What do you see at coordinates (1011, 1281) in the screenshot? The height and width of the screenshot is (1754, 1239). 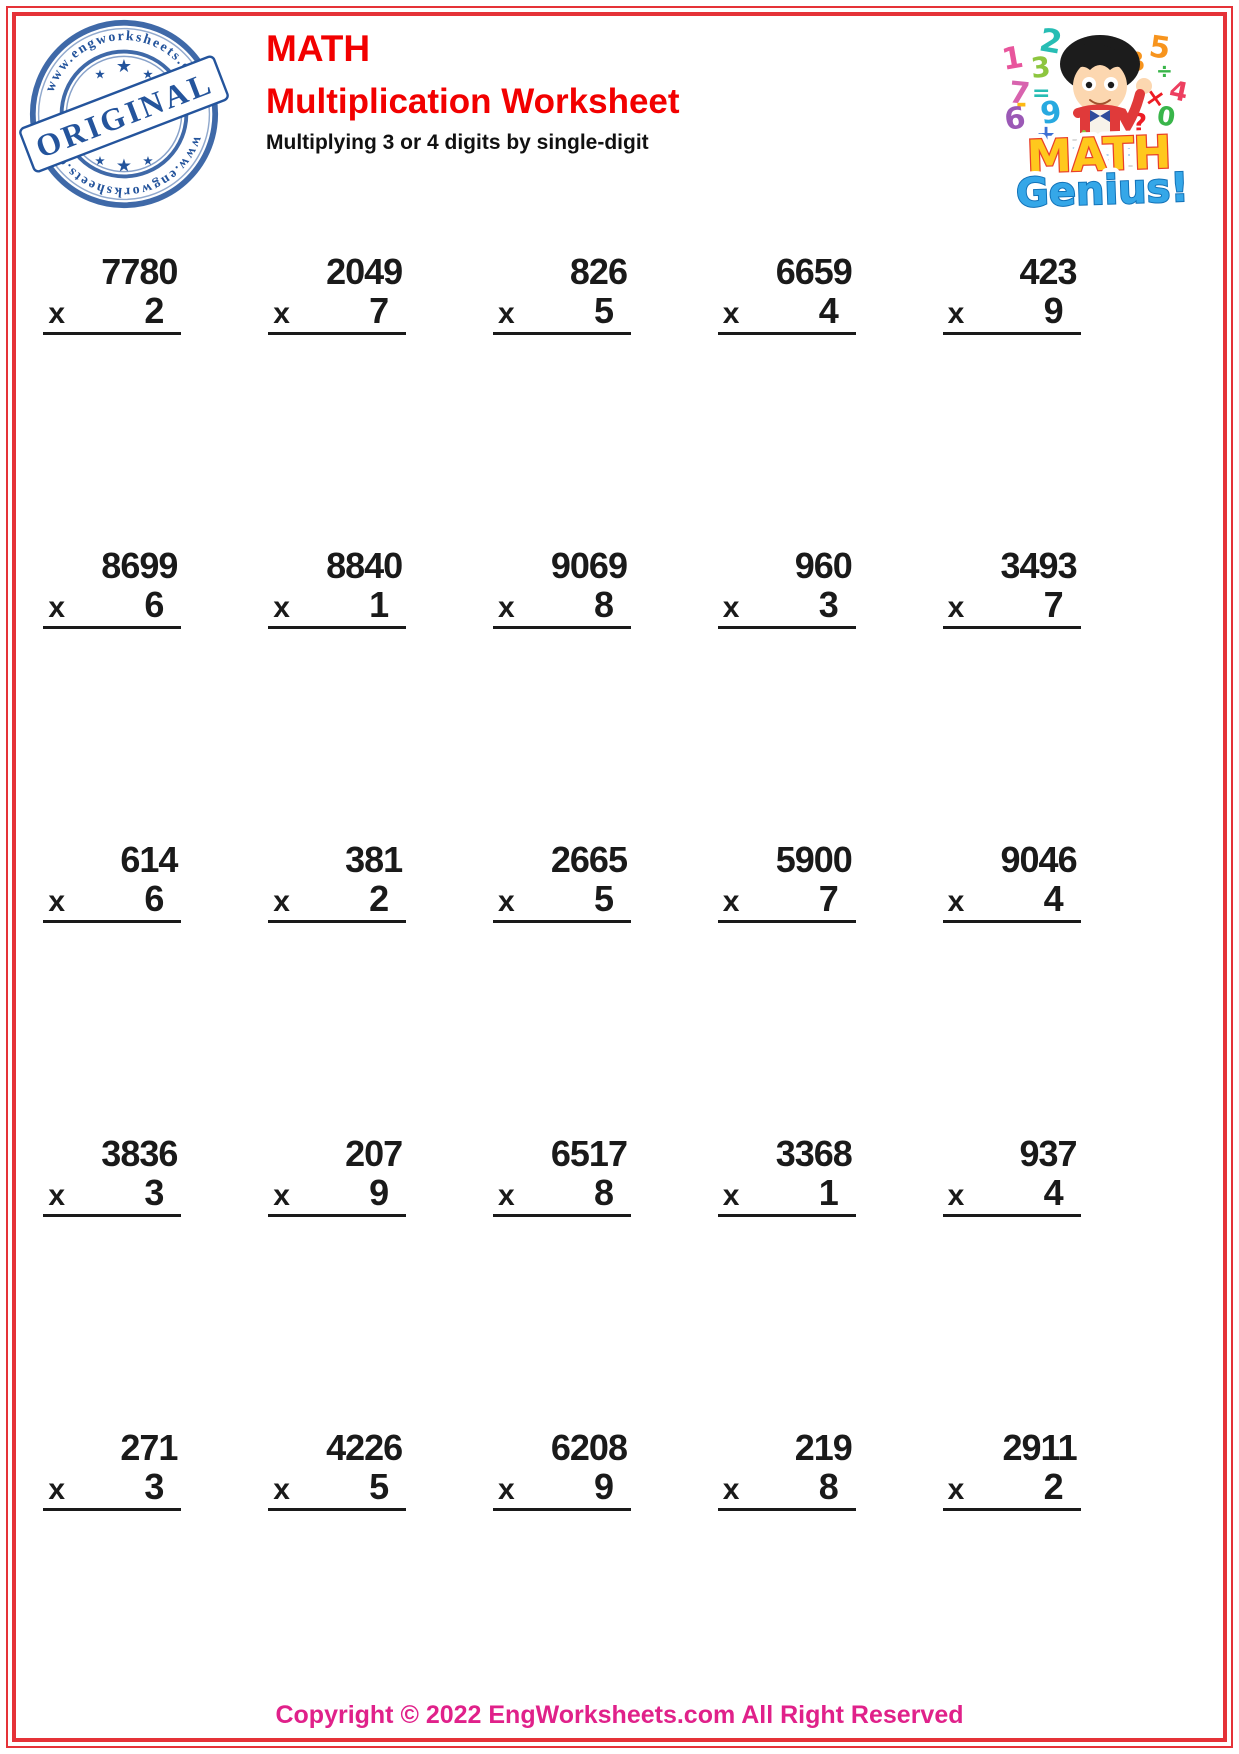 I see `problem-cell: 937 x 4` at bounding box center [1011, 1281].